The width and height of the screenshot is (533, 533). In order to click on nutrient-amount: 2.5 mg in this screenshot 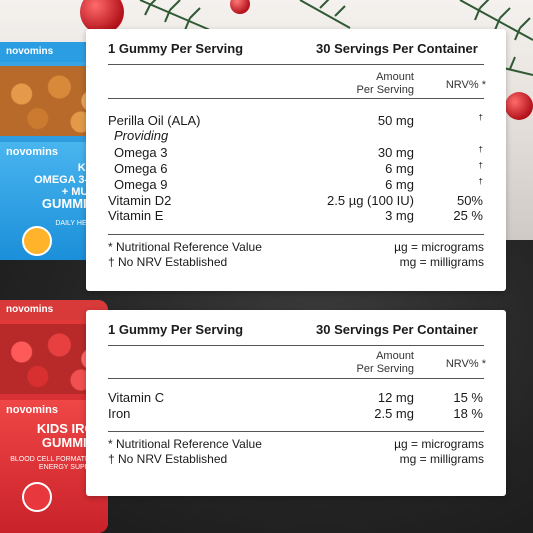, I will do `click(394, 413)`.